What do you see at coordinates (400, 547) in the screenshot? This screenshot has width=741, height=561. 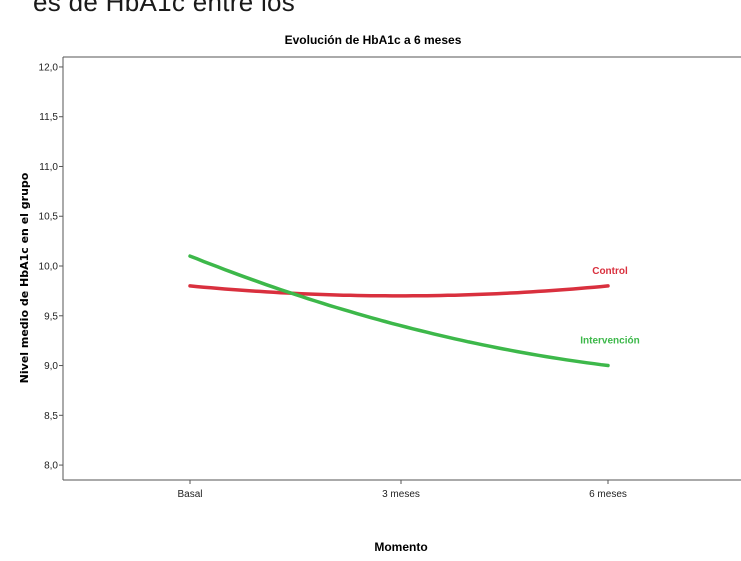 I see `x-axis-label: Momento` at bounding box center [400, 547].